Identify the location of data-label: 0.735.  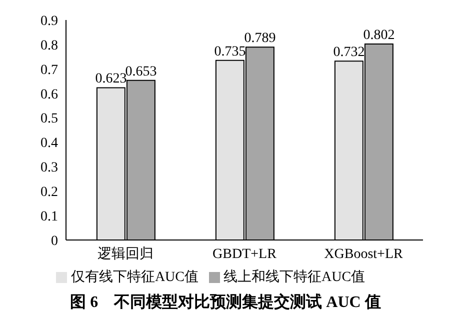
(230, 52).